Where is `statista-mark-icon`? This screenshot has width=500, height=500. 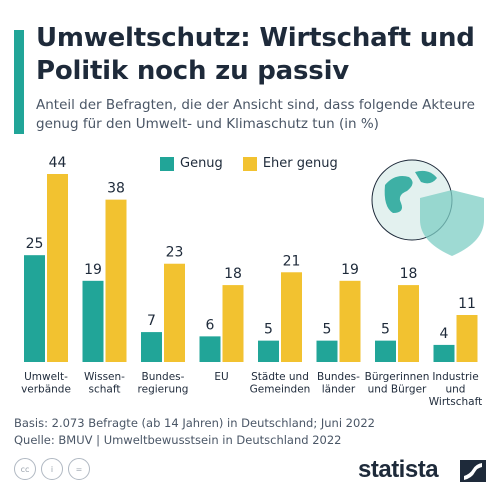
statista-mark-icon is located at coordinates (473, 471).